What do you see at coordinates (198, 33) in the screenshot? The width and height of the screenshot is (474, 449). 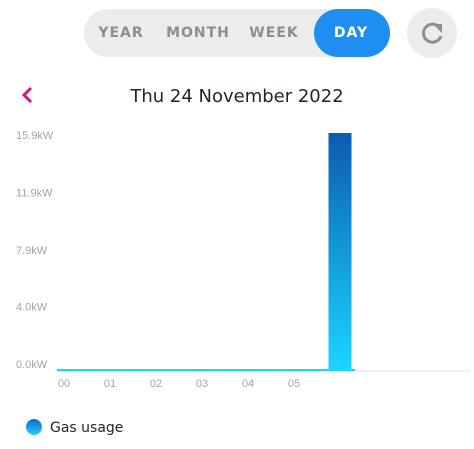 I see `tab-month: MONTH` at bounding box center [198, 33].